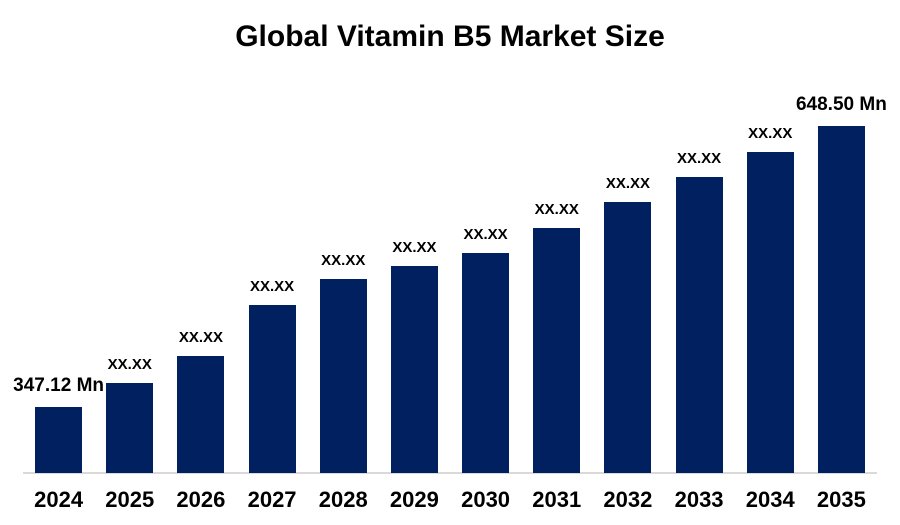 The height and width of the screenshot is (525, 900). What do you see at coordinates (627, 183) in the screenshot?
I see `bar-value-label-2032: XX.XX` at bounding box center [627, 183].